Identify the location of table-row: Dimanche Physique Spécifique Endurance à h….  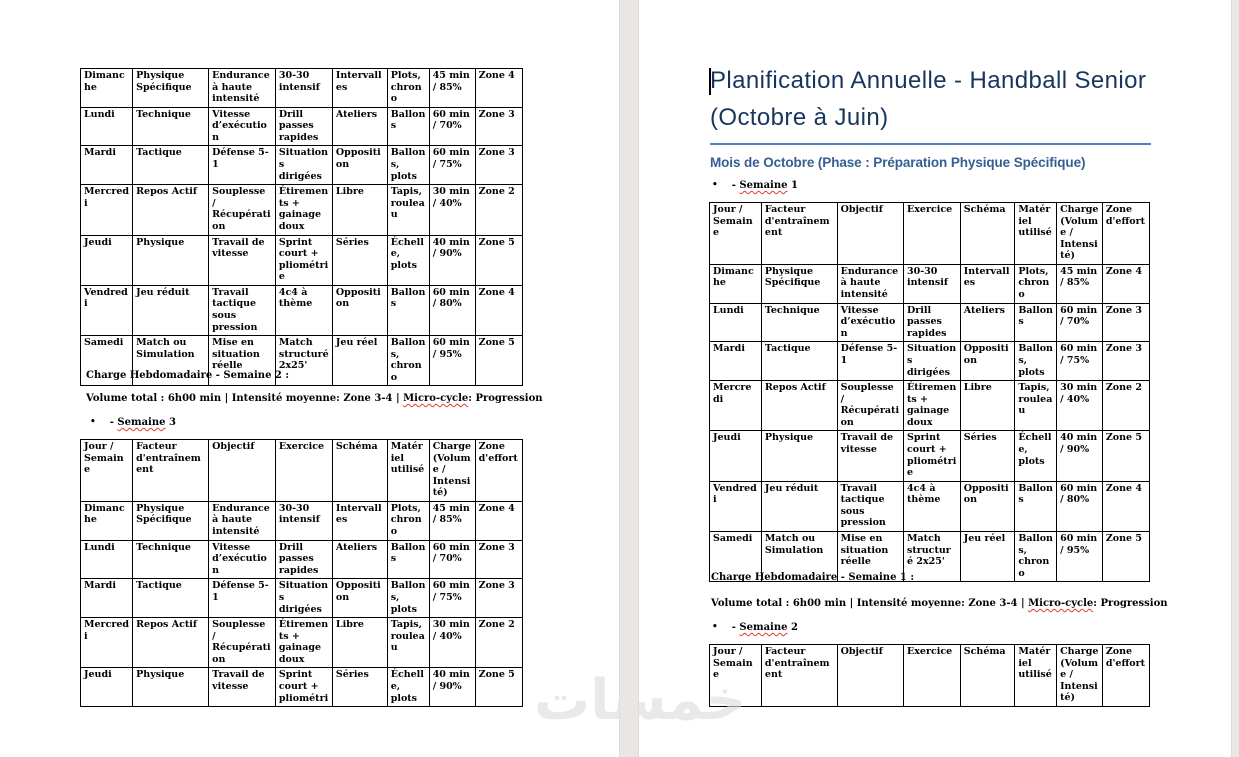
(301, 88).